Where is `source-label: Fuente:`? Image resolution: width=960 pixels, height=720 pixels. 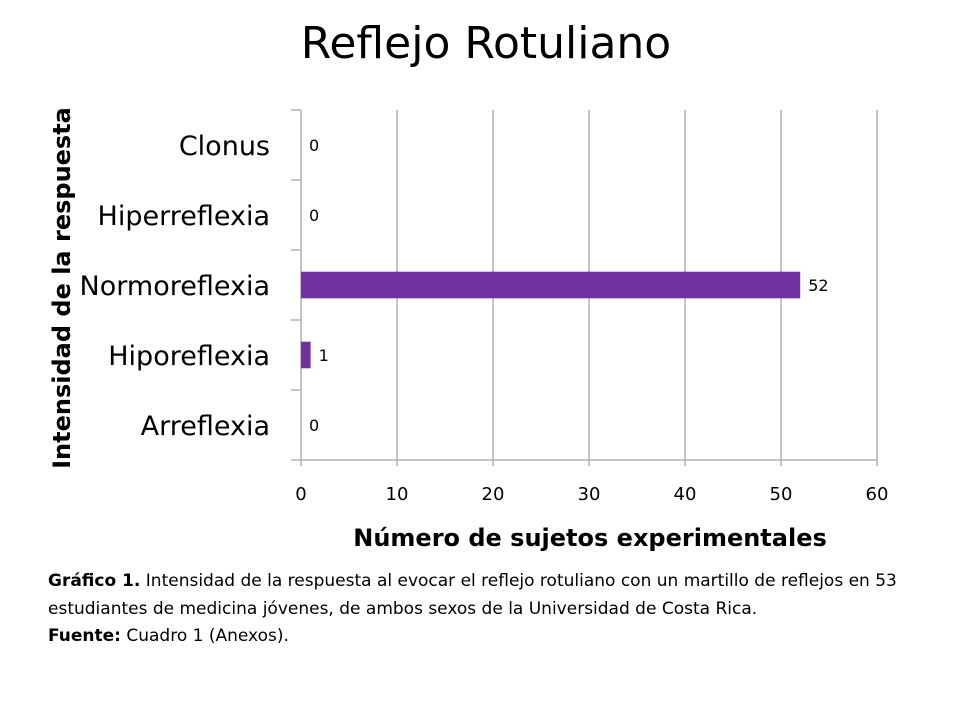 source-label: Fuente: is located at coordinates (84, 636).